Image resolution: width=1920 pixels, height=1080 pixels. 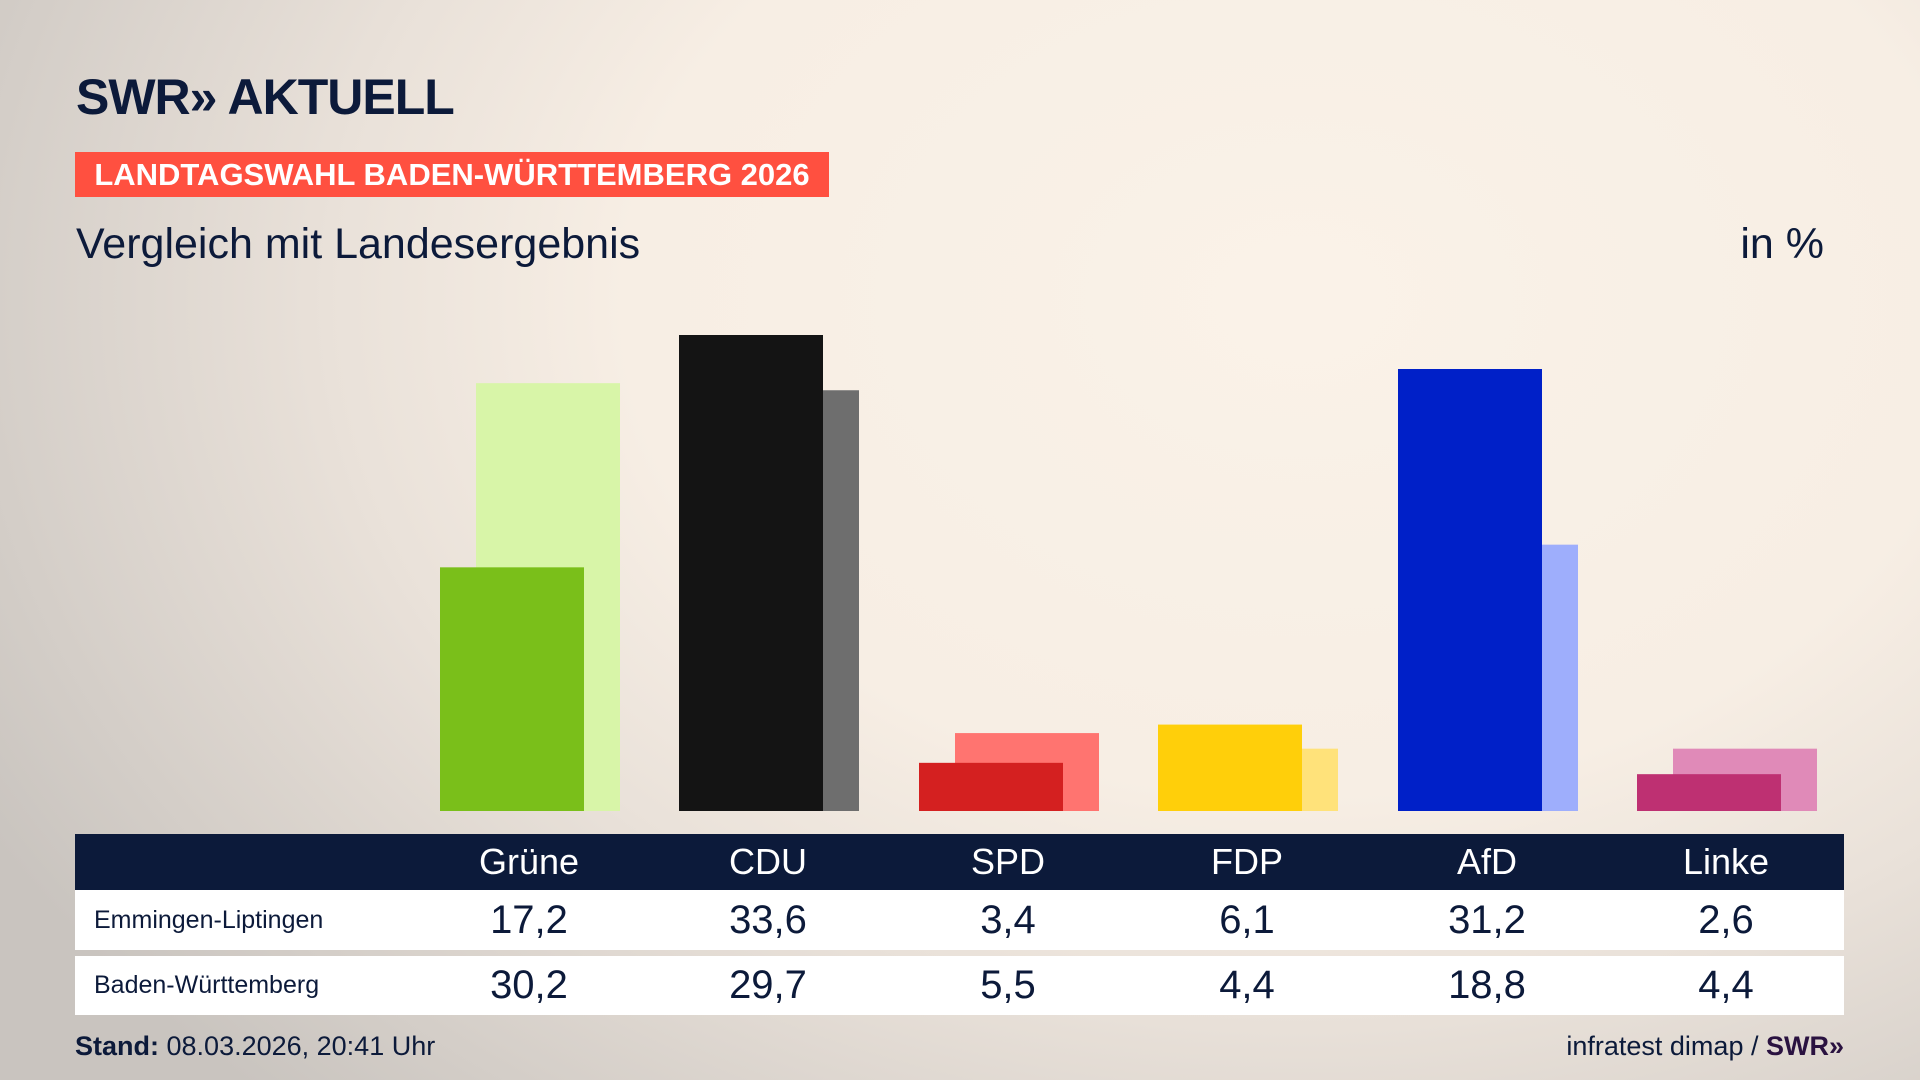 I want to click on unit-label: in %, so click(x=1782, y=244).